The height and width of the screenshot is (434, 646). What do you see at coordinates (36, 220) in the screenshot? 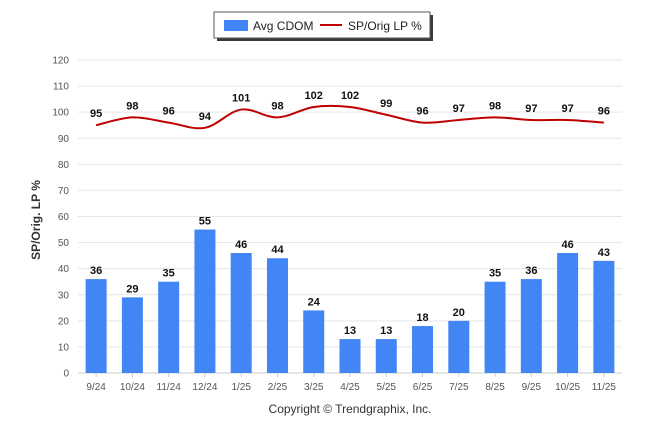
I see `y-axis-title: SP/Orig. LP %` at bounding box center [36, 220].